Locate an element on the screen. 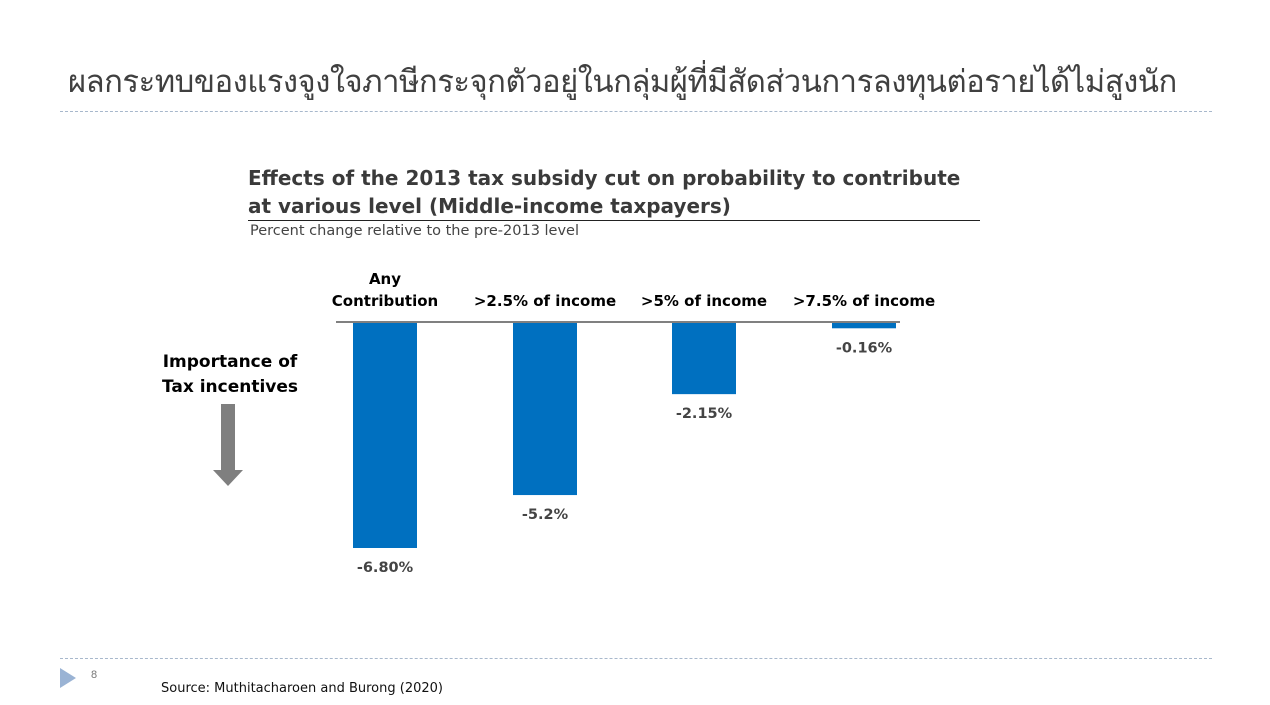 This screenshot has width=1270, height=705. footer-divider is located at coordinates (636, 658).